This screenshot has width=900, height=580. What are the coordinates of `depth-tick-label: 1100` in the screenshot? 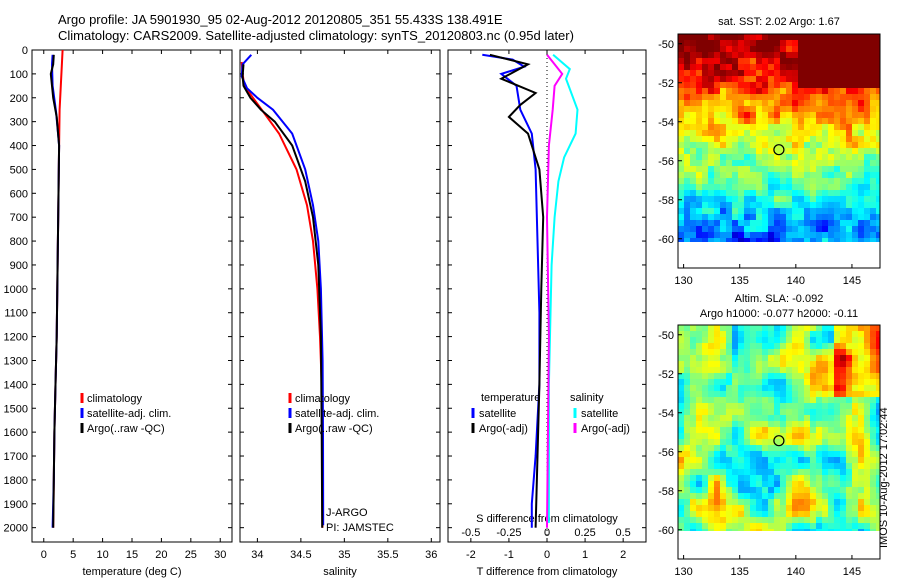 It's located at (16, 314).